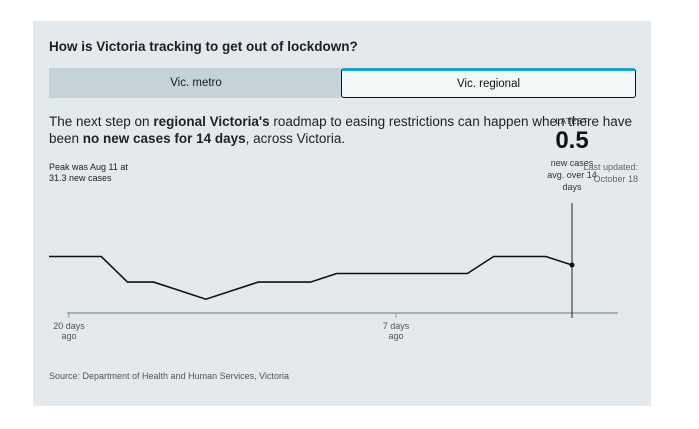  What do you see at coordinates (396, 326) in the screenshot?
I see `x-tick-label: 7 days` at bounding box center [396, 326].